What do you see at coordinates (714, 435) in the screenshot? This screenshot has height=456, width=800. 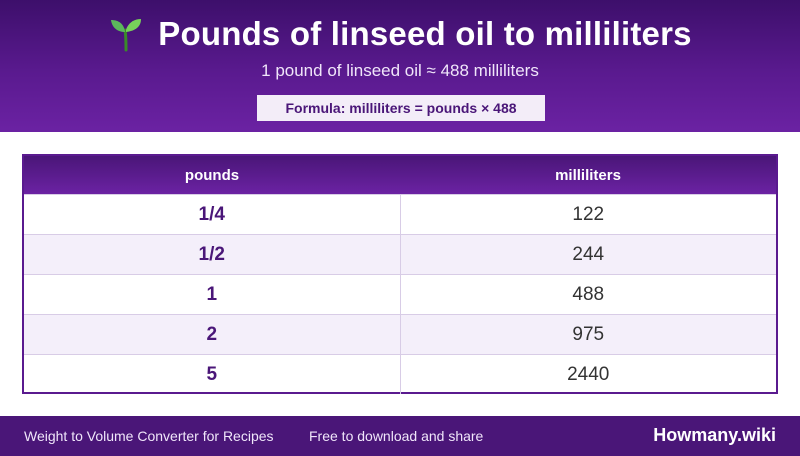 I see `footer-brand-link: Howmany.wiki` at bounding box center [714, 435].